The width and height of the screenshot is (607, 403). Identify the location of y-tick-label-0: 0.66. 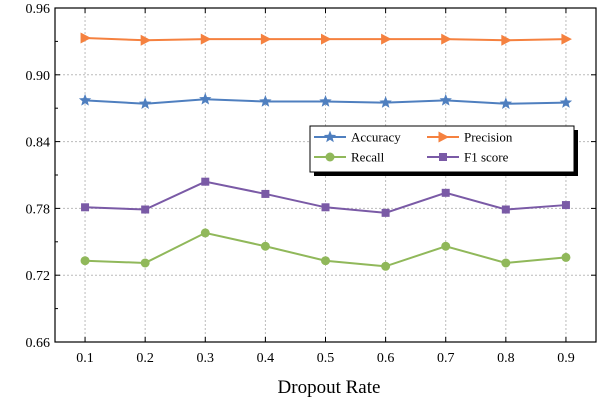
(38, 343).